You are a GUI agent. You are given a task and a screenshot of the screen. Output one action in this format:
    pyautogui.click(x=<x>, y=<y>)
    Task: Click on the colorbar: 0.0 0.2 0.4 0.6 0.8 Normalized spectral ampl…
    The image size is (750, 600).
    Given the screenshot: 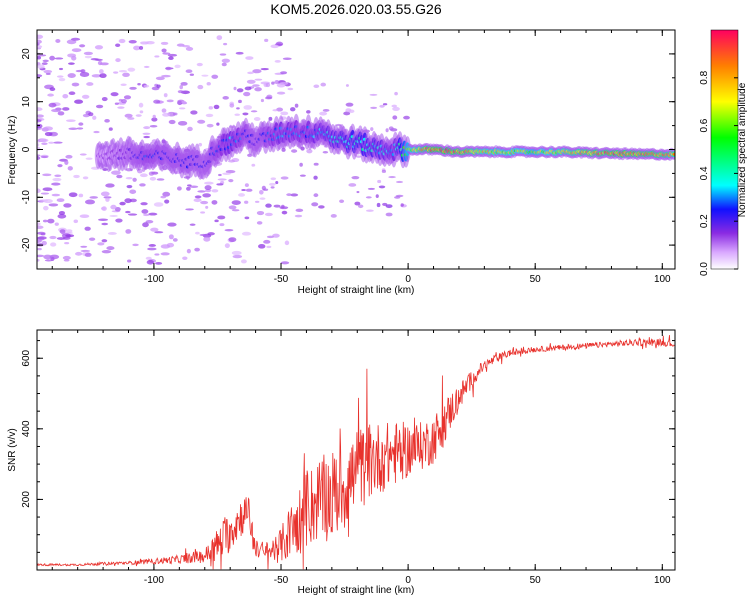 What is the action you would take?
    pyautogui.click(x=723, y=152)
    